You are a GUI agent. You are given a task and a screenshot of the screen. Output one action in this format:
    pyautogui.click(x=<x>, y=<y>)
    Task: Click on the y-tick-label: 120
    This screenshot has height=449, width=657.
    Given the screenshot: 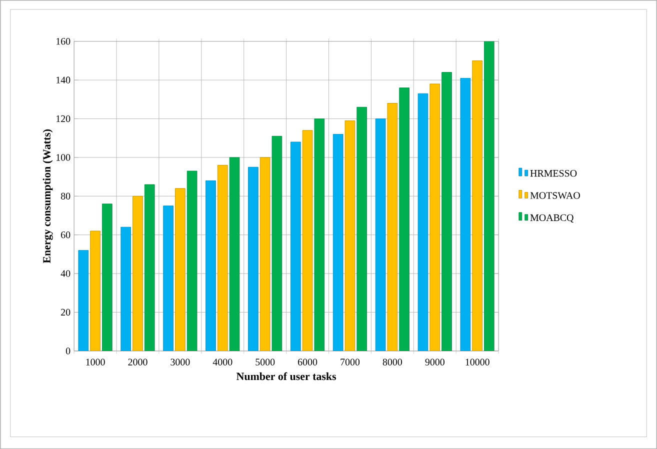 What is the action you would take?
    pyautogui.click(x=63, y=118)
    